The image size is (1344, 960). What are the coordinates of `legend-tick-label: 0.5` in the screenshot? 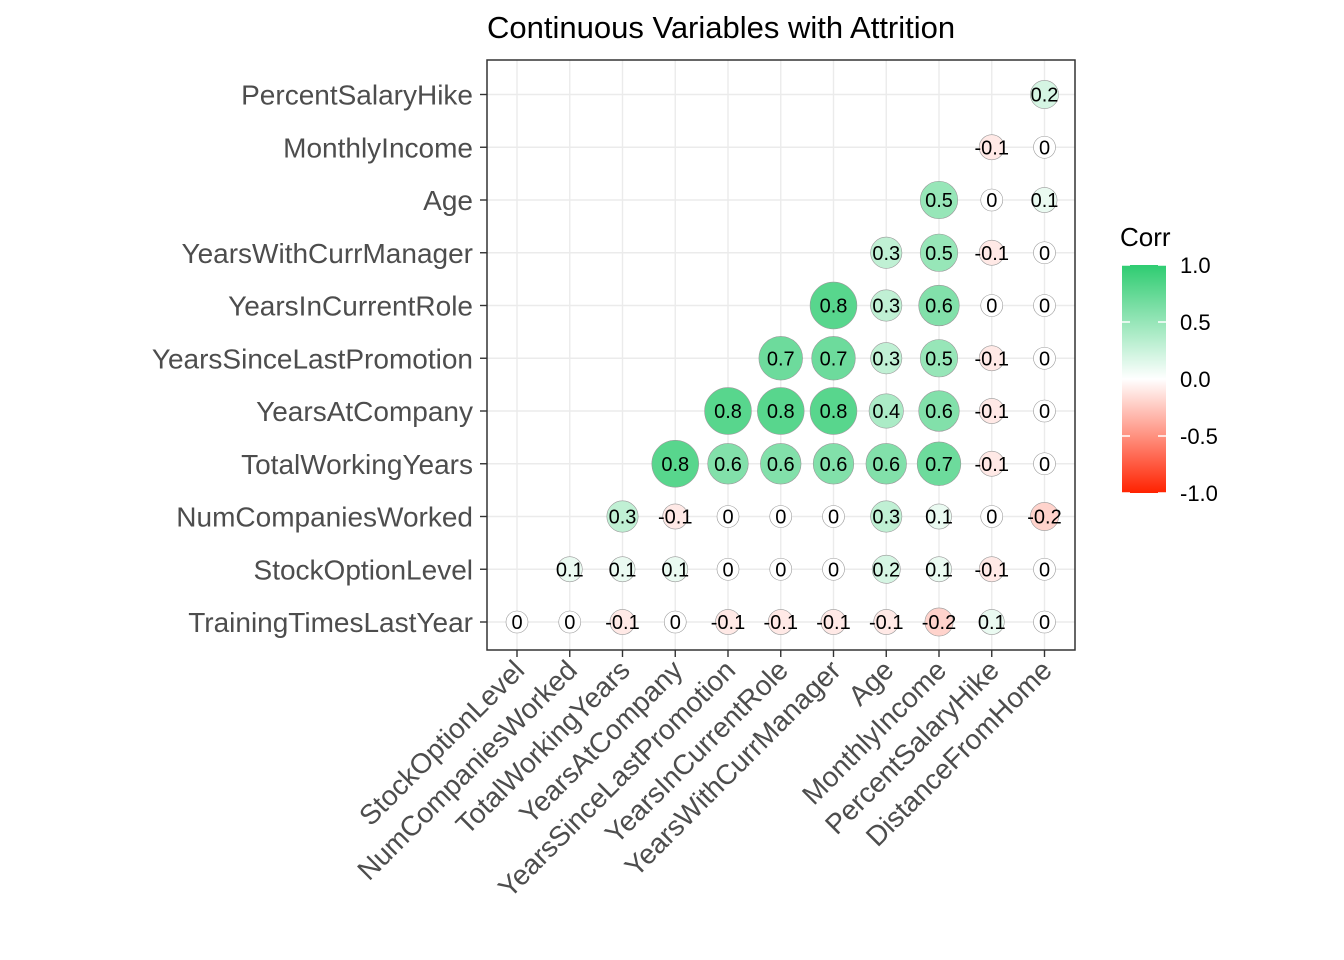 It's located at (1195, 322).